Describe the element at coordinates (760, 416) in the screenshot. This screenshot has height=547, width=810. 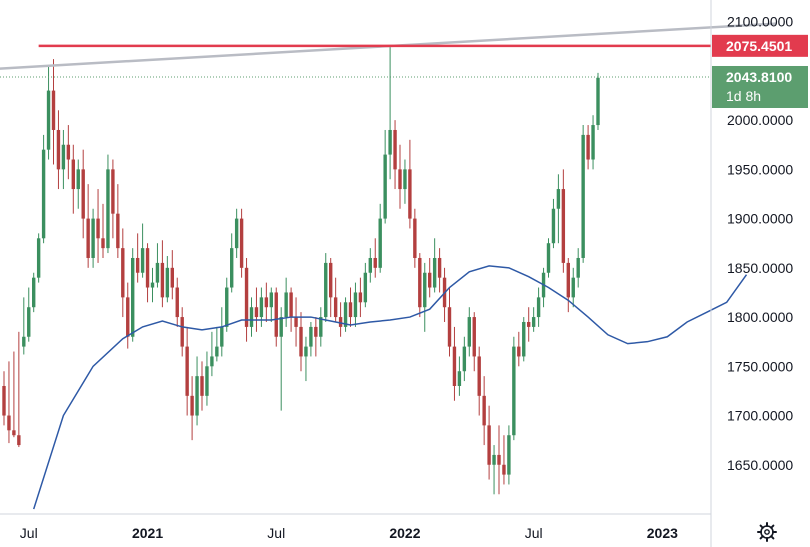
I see `y-tick-label: 1700.0000` at that location.